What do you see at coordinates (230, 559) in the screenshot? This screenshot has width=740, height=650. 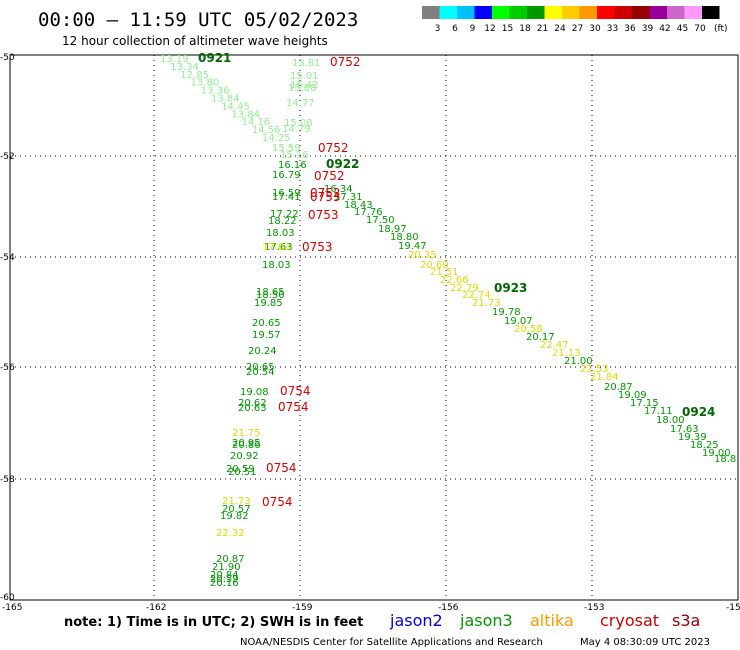 I see `swh-value: 20.87` at bounding box center [230, 559].